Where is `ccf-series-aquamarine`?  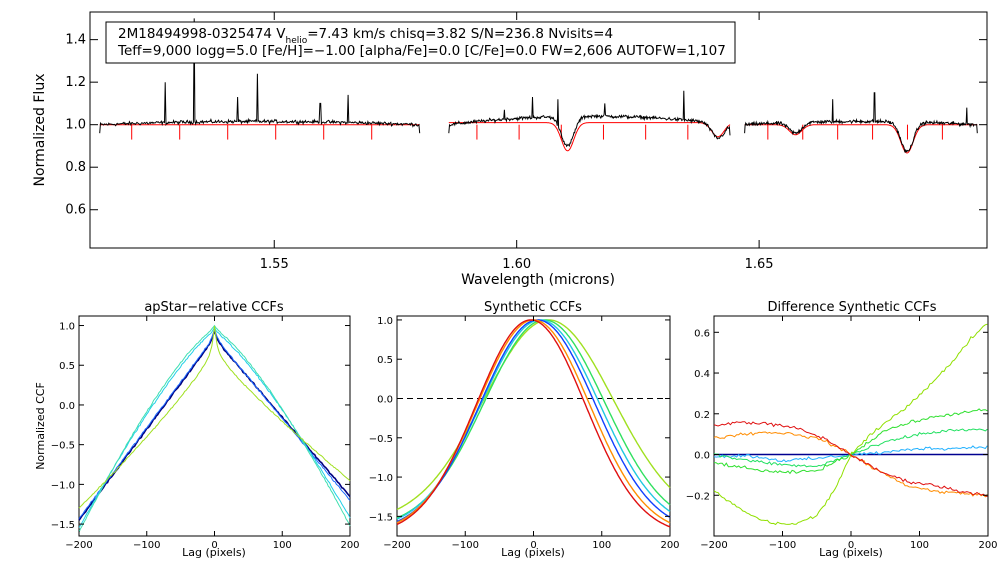
ccf-series-aquamarine is located at coordinates (214, 428).